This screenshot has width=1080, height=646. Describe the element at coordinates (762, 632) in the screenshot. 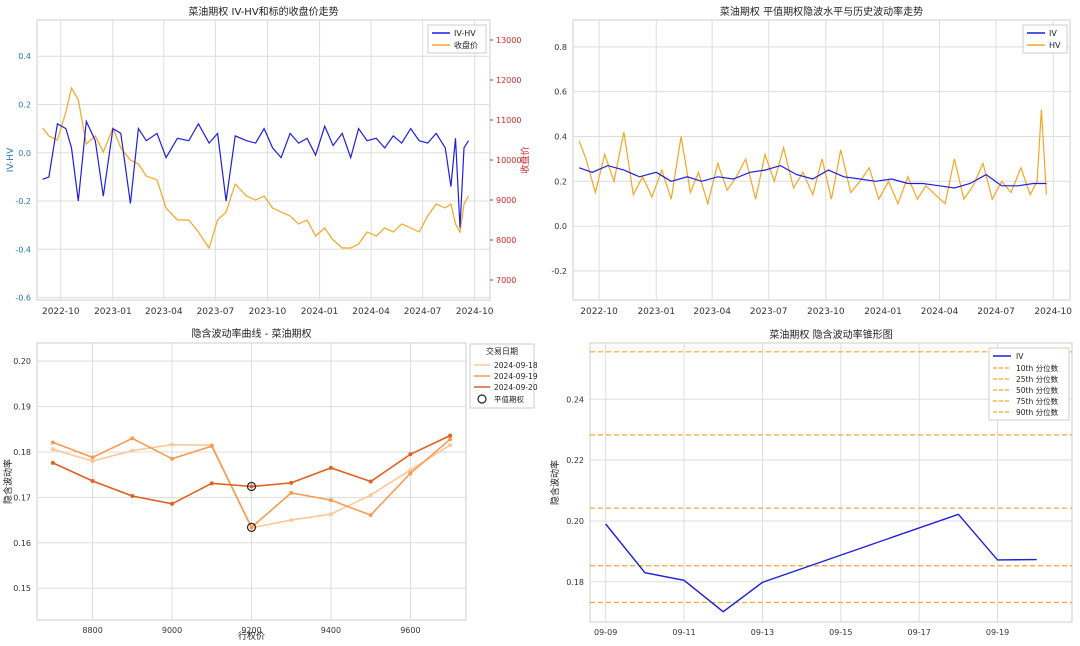

I see `x-tick-label: 09-13` at that location.